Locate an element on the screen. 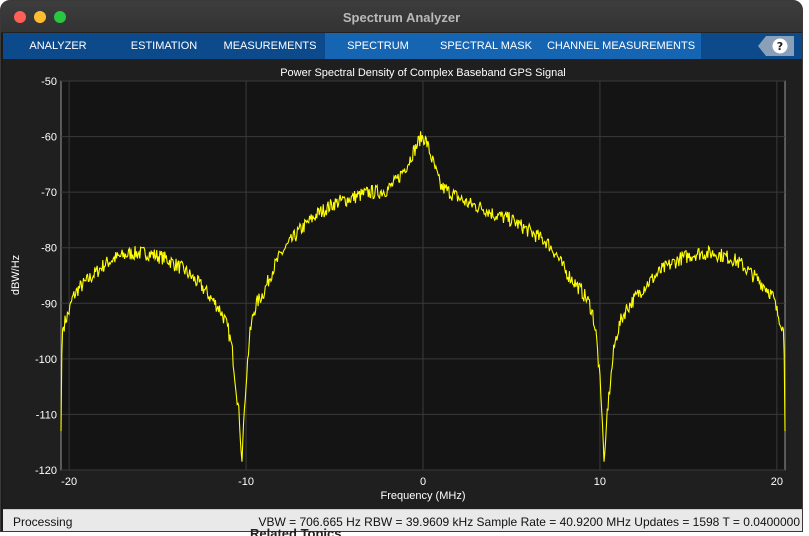 This screenshot has height=536, width=809. y-tick-label: -60 is located at coordinates (49, 138).